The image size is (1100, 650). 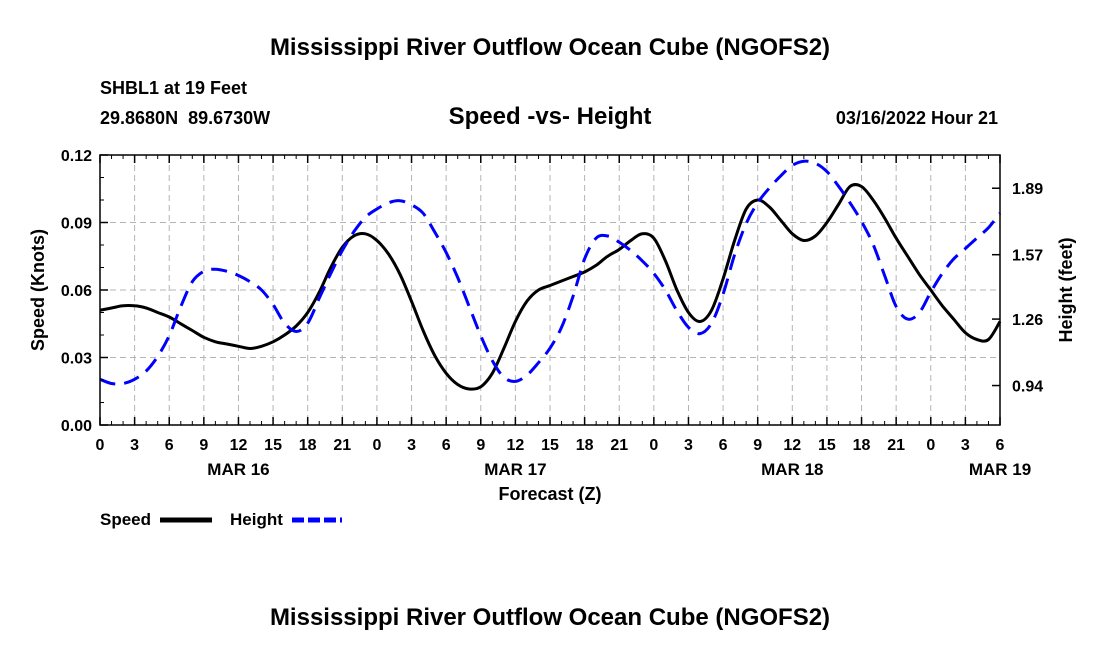 What do you see at coordinates (917, 118) in the screenshot?
I see `forecast-datetime: 03/16/2022 Hour 21` at bounding box center [917, 118].